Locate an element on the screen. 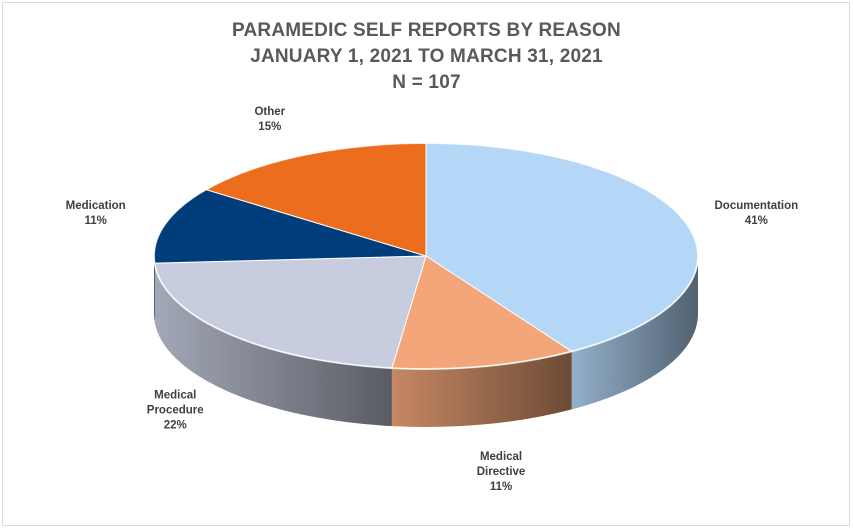 The width and height of the screenshot is (853, 530). pie-side-documentation is located at coordinates (634, 333).